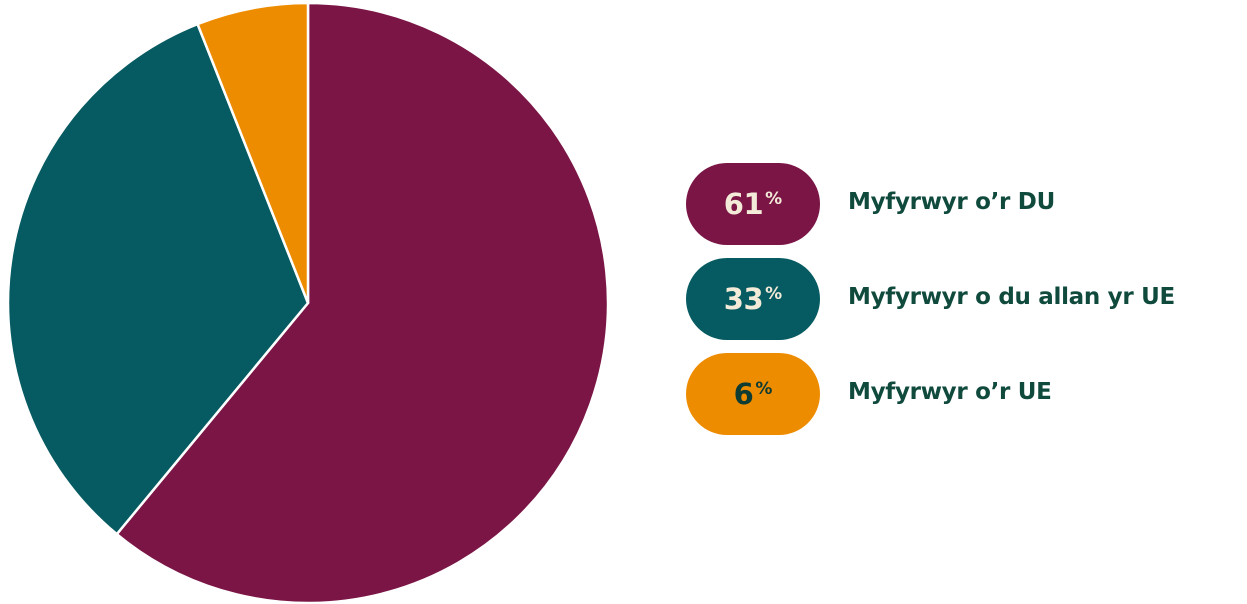 The image size is (1247, 604). What do you see at coordinates (743, 204) in the screenshot?
I see `legend-percent-uk: 61` at bounding box center [743, 204].